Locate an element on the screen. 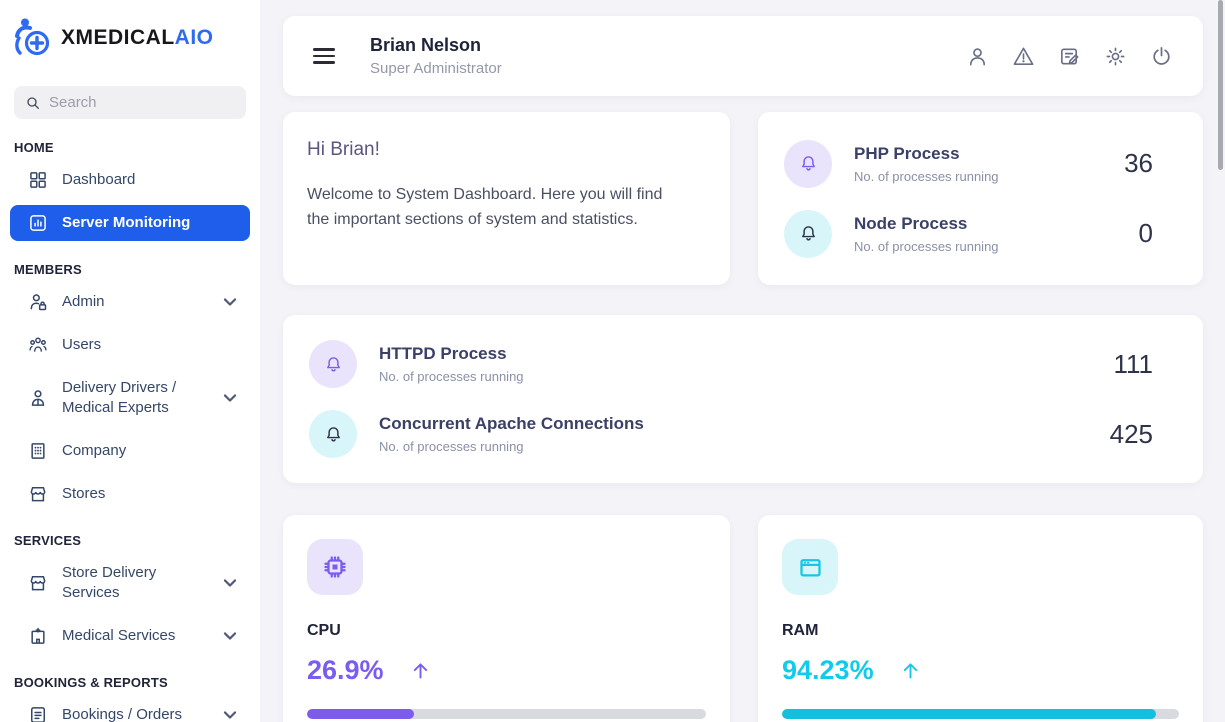  sidebar-item-bookings-orders: Bookings / Orders is located at coordinates (130, 709).